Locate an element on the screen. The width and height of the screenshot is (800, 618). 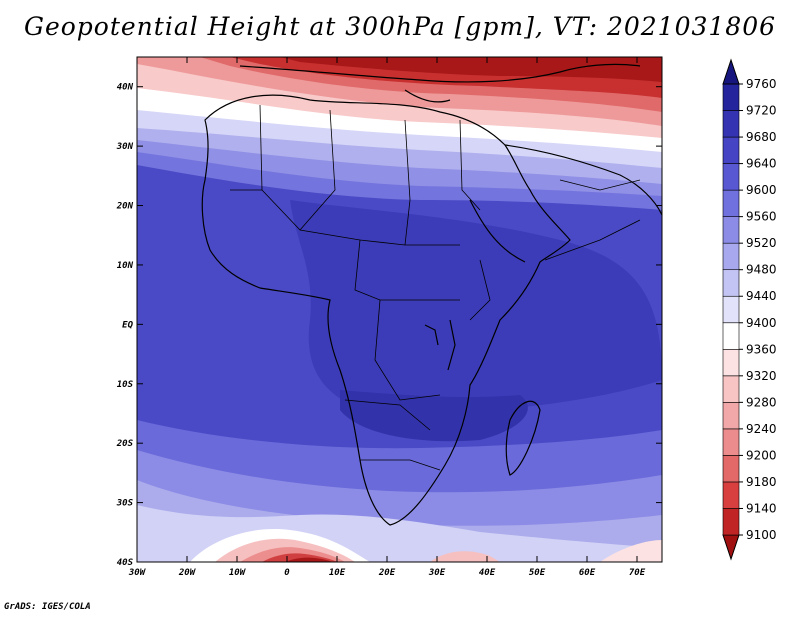
lon-tick-label: 60E is located at coordinates (587, 573).